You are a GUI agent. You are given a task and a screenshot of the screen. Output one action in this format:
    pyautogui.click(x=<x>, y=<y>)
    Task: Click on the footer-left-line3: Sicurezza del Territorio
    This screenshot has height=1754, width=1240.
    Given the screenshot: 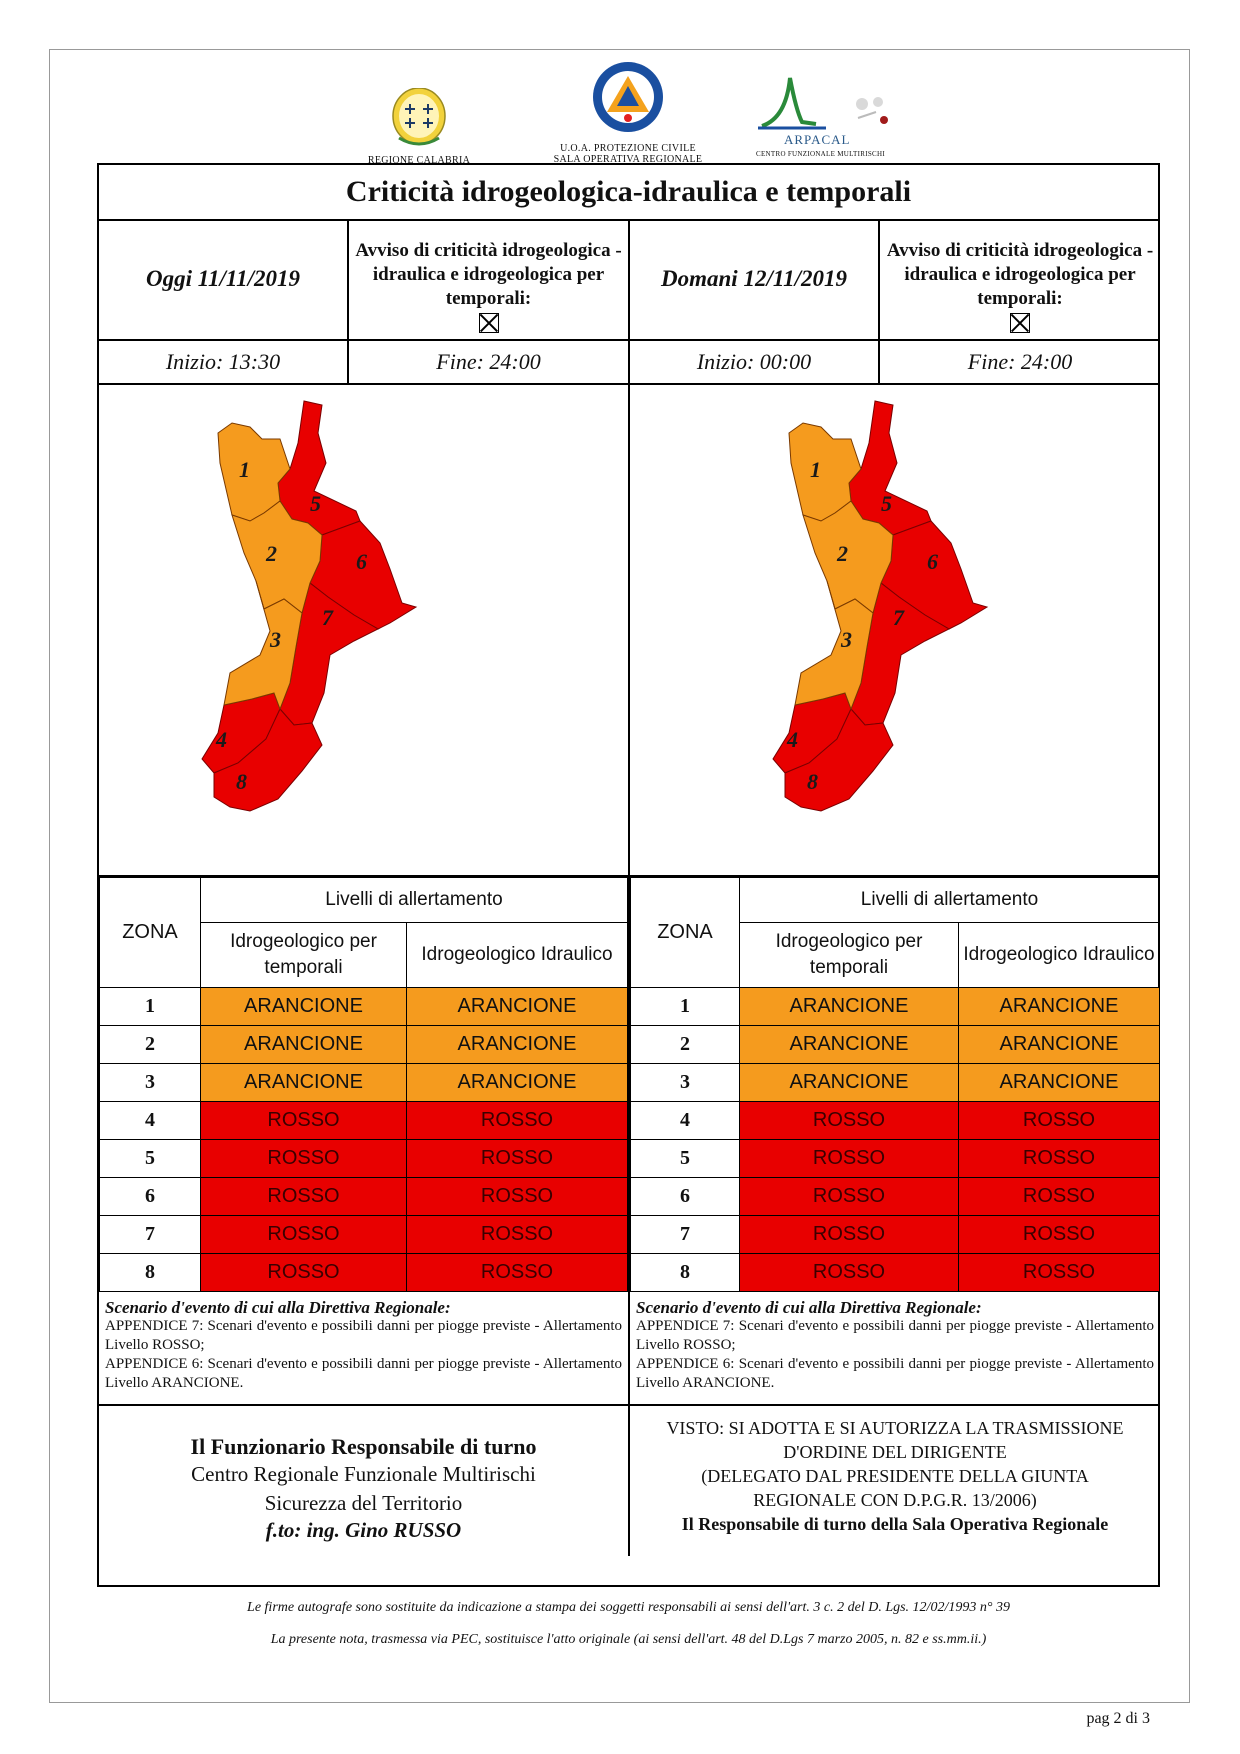 What is the action you would take?
    pyautogui.click(x=363, y=1503)
    